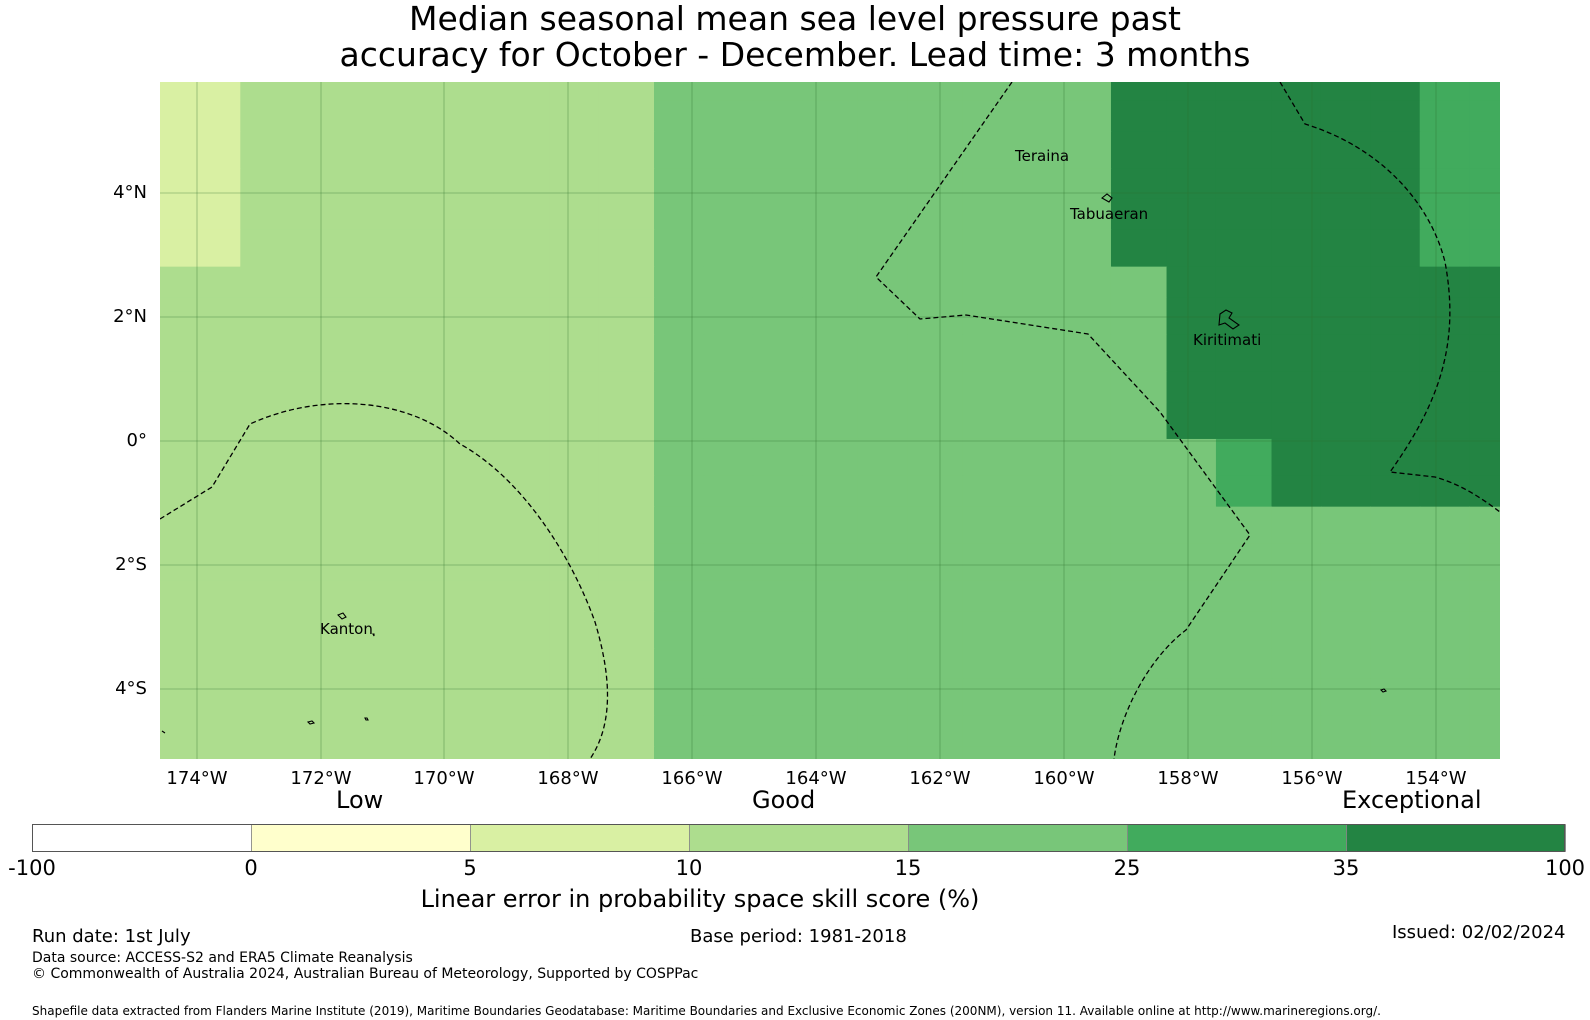 The width and height of the screenshot is (1590, 1020). I want to click on colorbar-tick-label: 10, so click(689, 868).